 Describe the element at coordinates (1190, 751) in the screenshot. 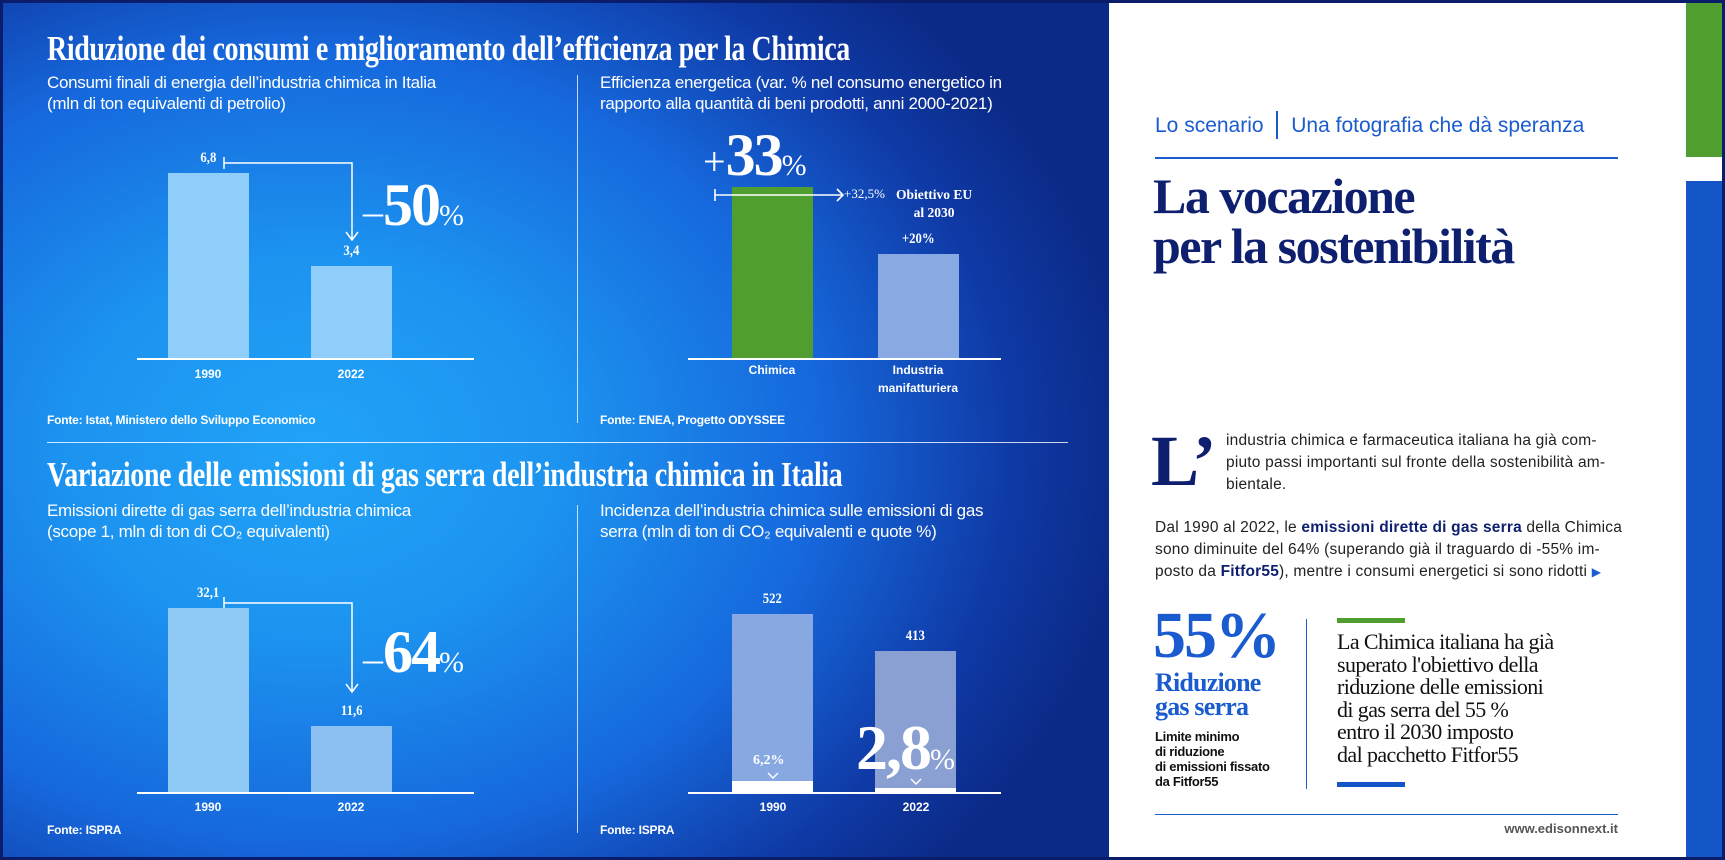

I see `stat-desc-line: di riduzione` at that location.